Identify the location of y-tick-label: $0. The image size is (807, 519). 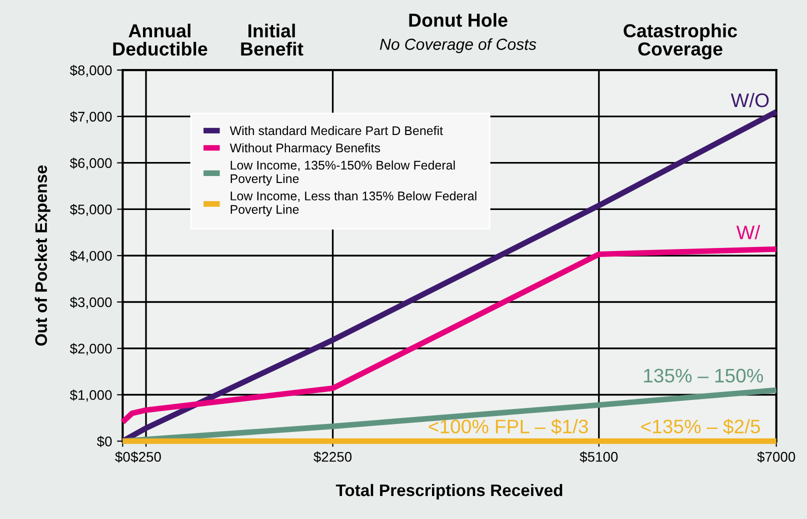
(104, 442).